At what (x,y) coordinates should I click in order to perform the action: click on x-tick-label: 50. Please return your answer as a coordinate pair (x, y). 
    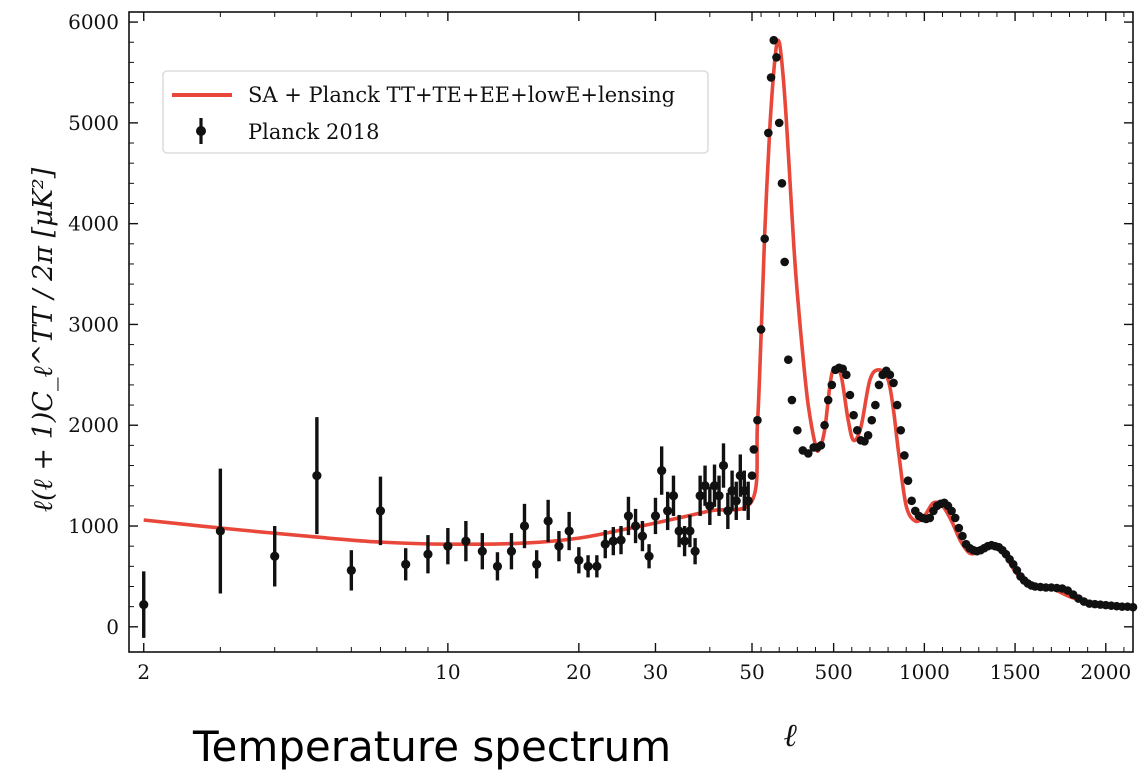
    Looking at the image, I should click on (751, 672).